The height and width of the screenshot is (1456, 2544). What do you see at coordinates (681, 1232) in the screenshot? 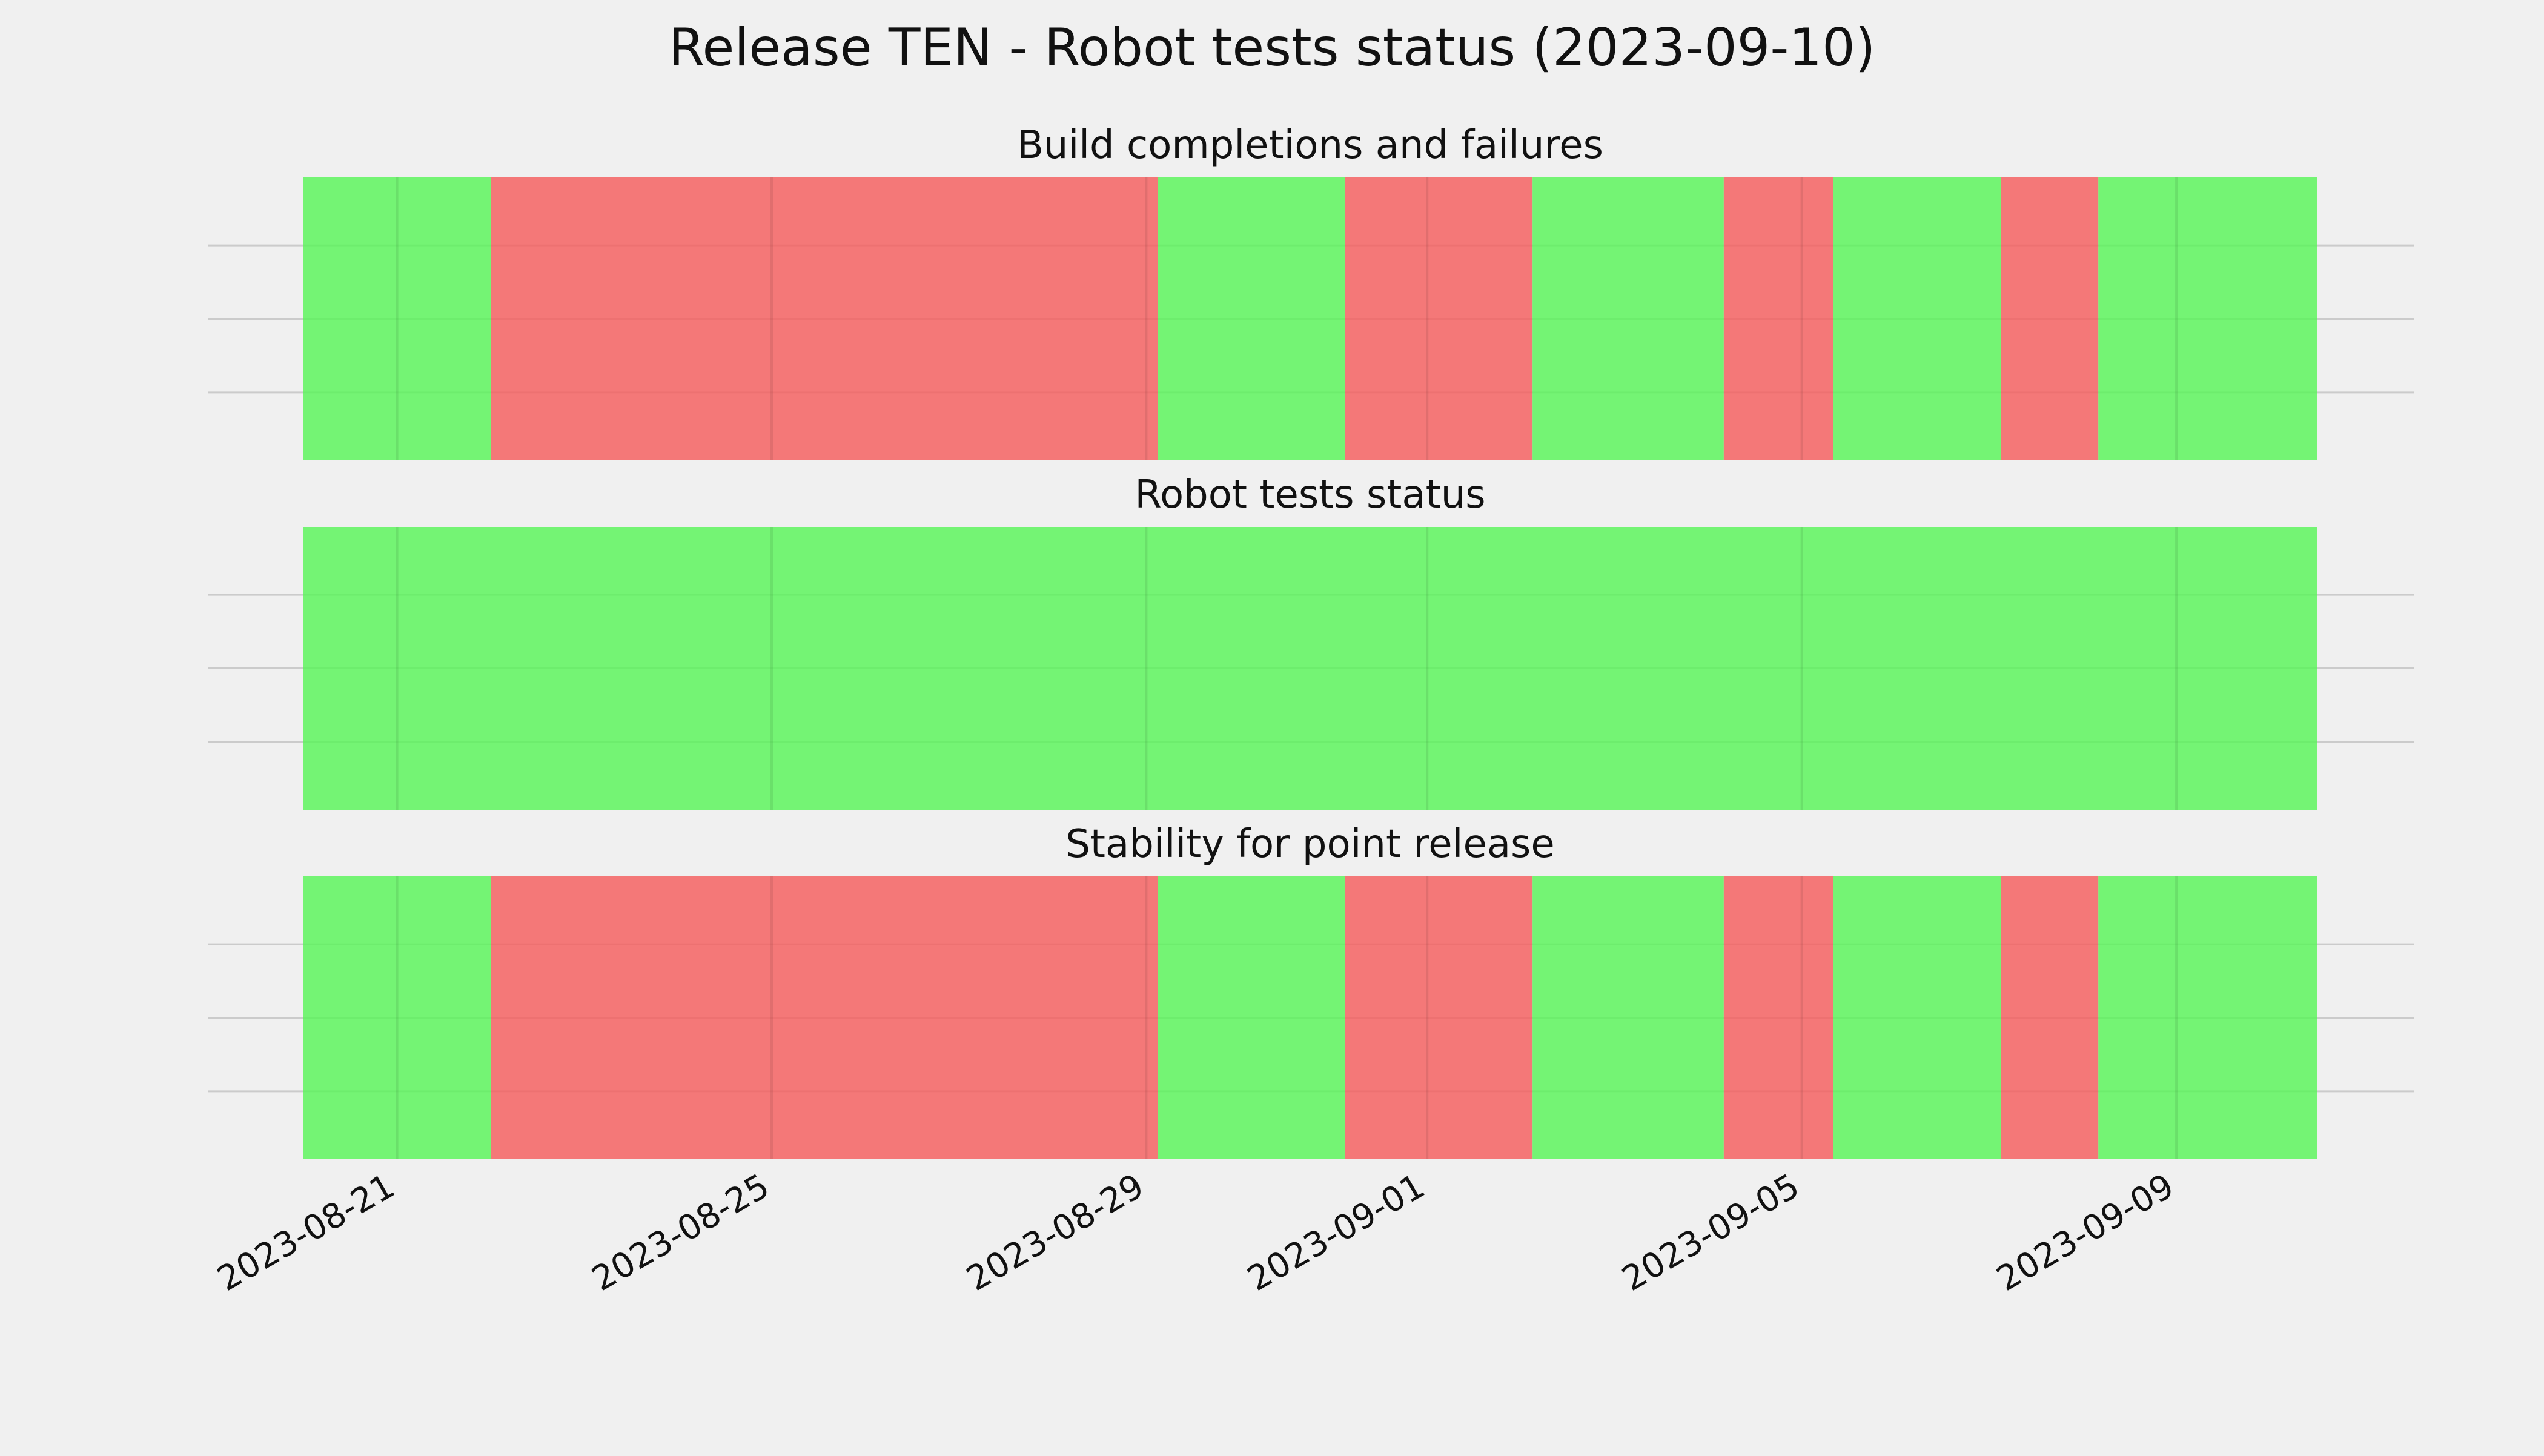
I see `x-tick-label: 2023-08-25` at bounding box center [681, 1232].